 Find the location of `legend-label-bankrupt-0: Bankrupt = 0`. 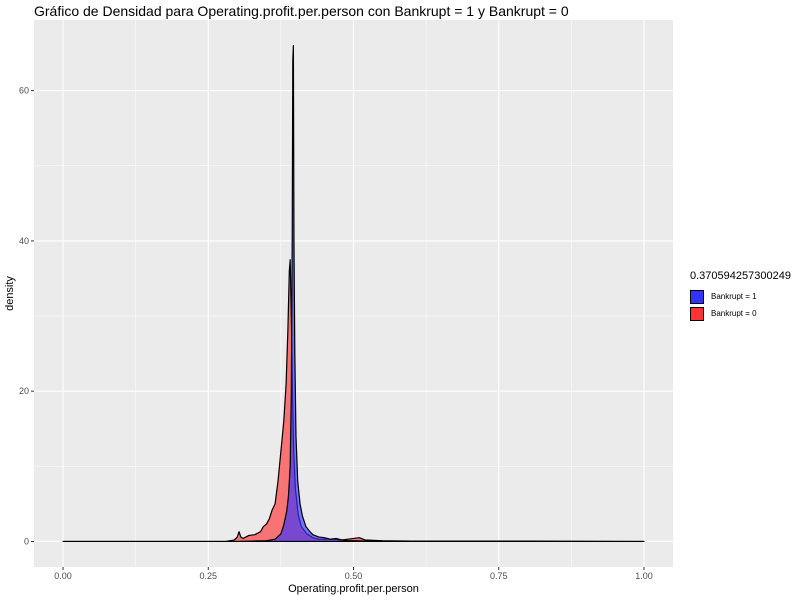

legend-label-bankrupt-0: Bankrupt = 0 is located at coordinates (734, 313).